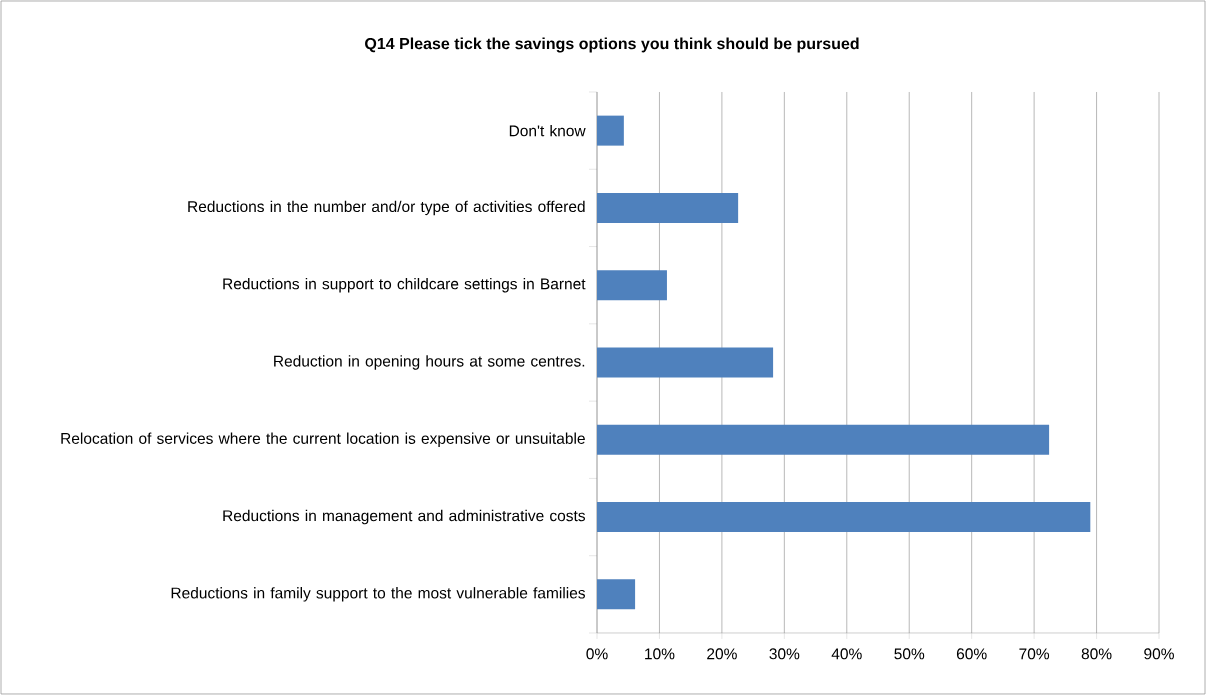 Image resolution: width=1206 pixels, height=695 pixels. Describe the element at coordinates (722, 654) in the screenshot. I see `x-tick-label: 20%` at that location.